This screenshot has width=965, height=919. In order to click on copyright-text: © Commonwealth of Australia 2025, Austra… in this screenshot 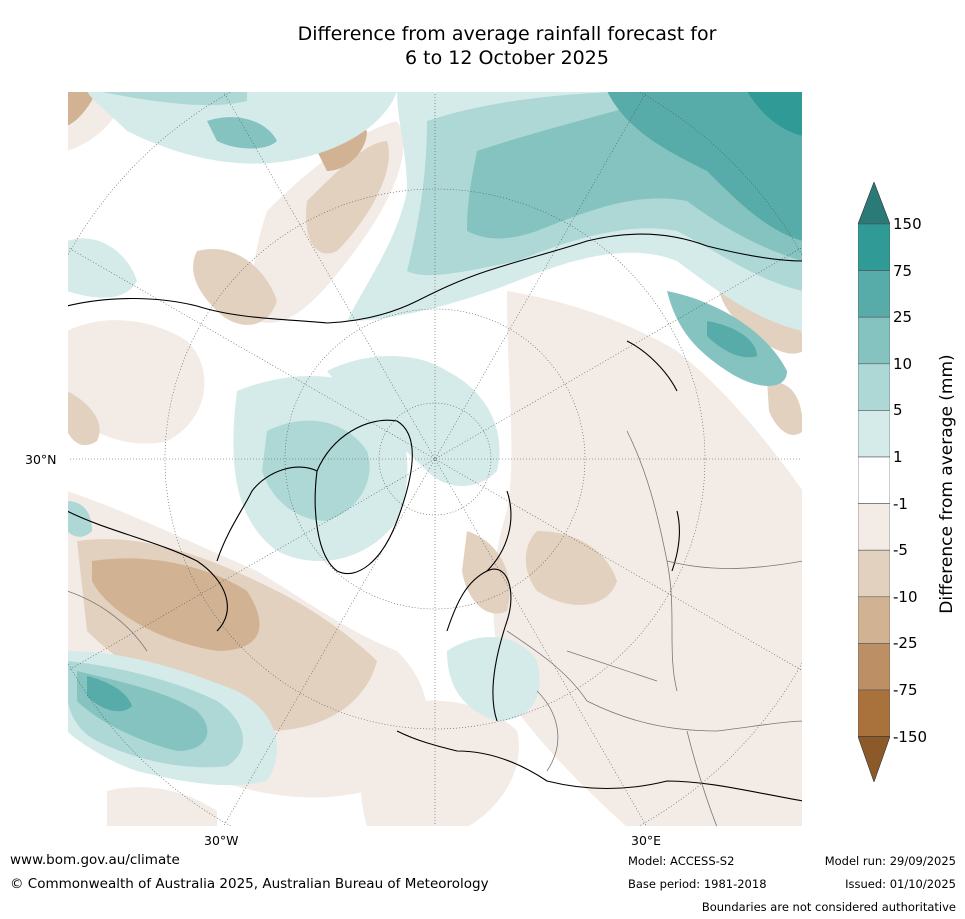, I will do `click(249, 884)`.